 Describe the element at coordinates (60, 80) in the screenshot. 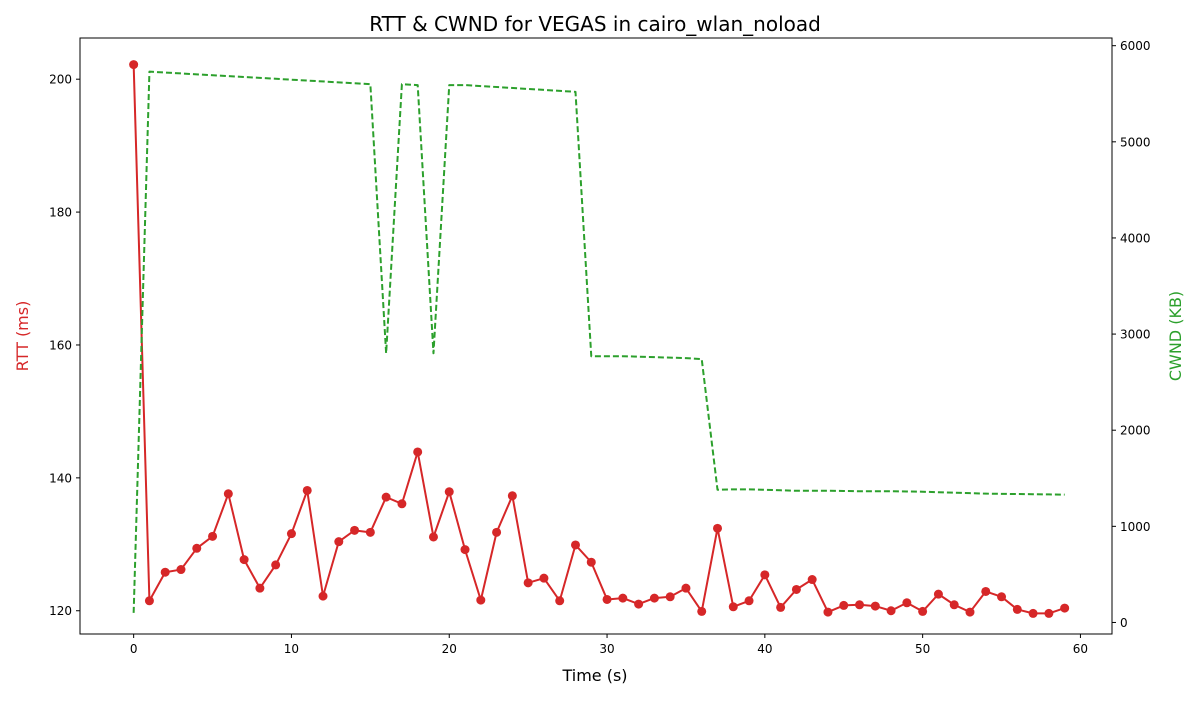

I see `y-left-tick-label: 200` at that location.